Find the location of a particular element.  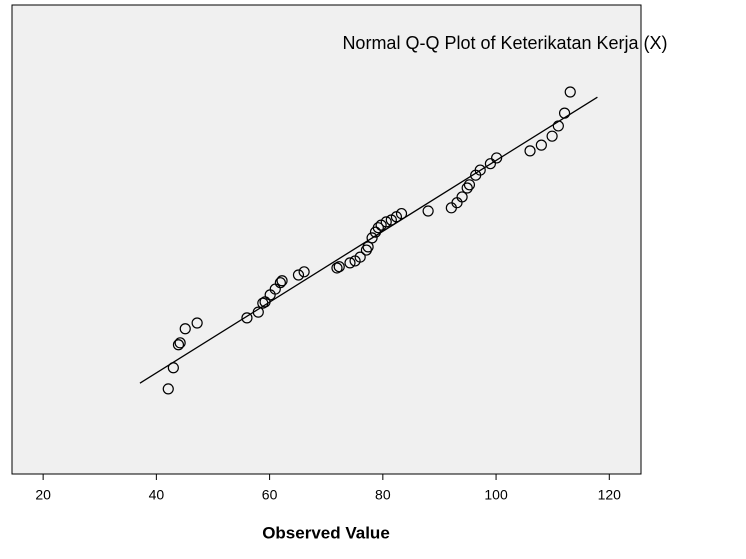

chart-title: Normal Q-Q Plot of Keterikatan Kerja (X) is located at coordinates (504, 43).